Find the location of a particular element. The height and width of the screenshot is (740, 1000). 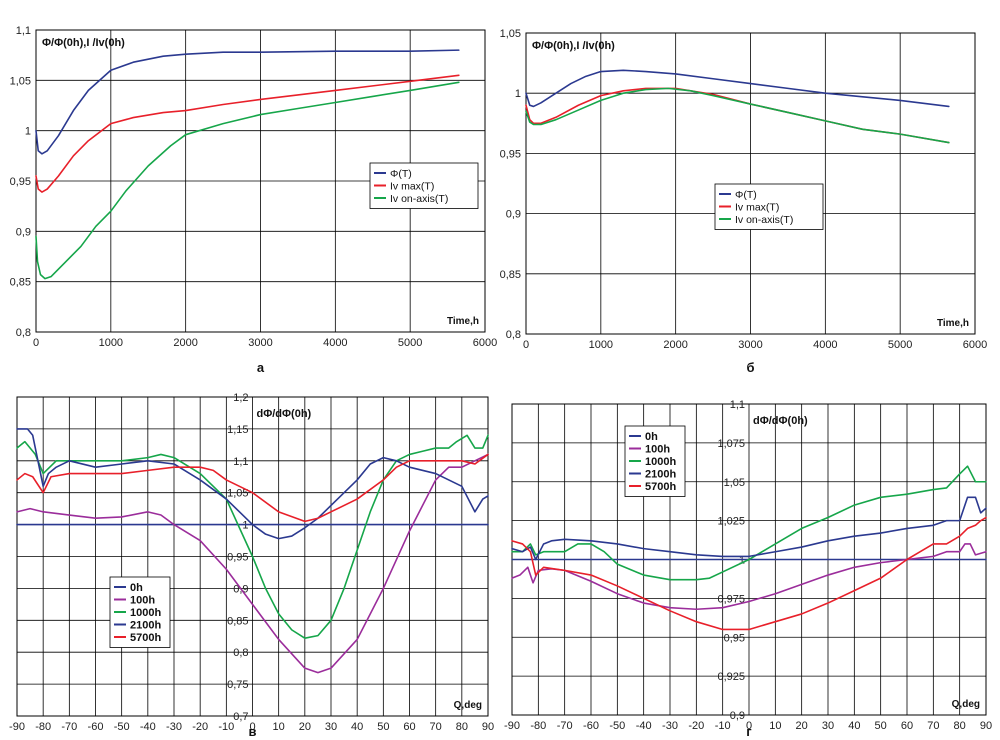

y-tick-label: 0,75 is located at coordinates (237, 685).